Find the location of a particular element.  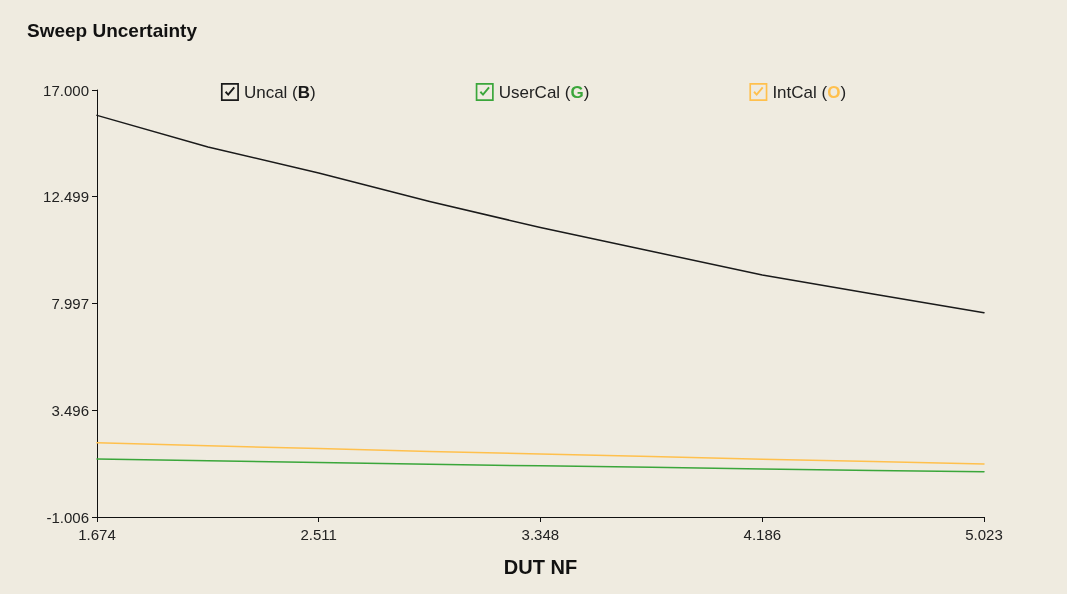

chart-title: Sweep Uncertainty is located at coordinates (112, 30).